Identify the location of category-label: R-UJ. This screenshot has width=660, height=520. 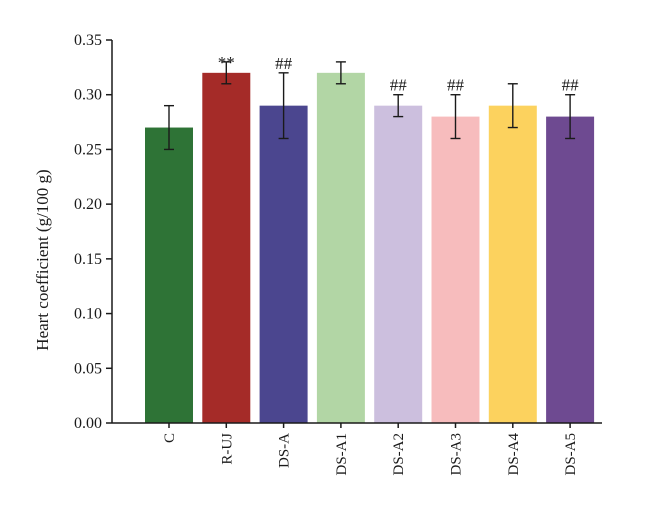
(227, 449).